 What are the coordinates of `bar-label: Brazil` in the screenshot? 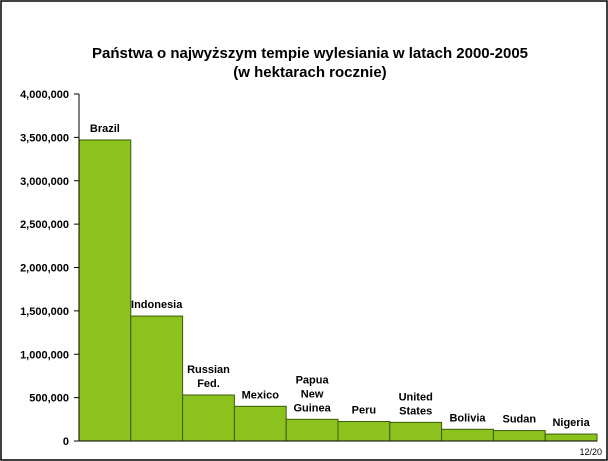 It's located at (105, 129).